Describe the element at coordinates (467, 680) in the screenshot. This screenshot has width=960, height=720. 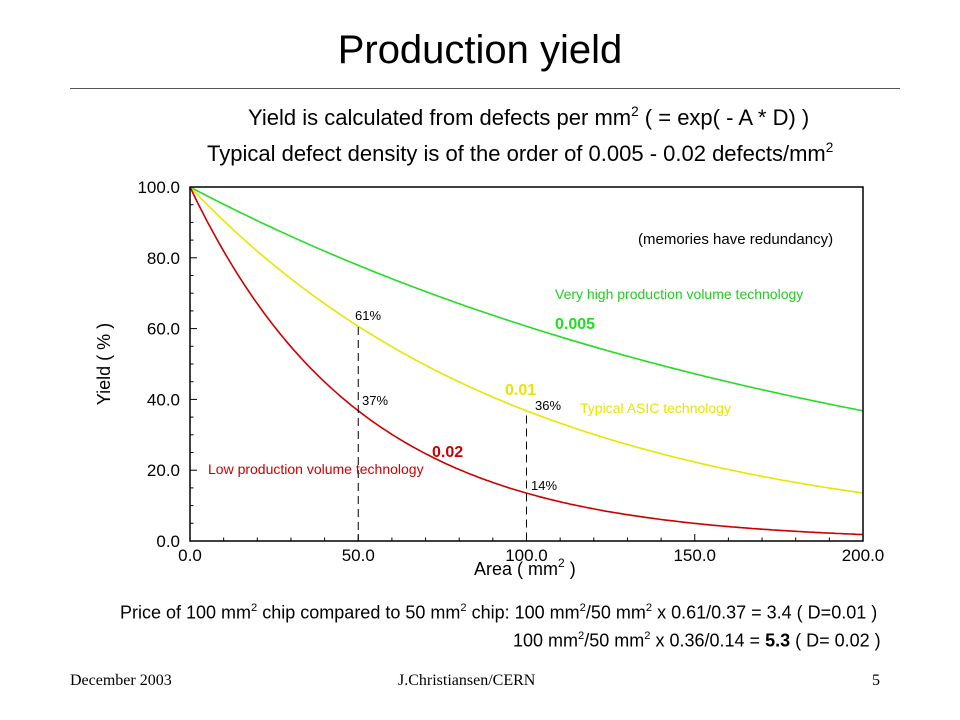
I see `footer-author: J.Christiansen/CERN` at that location.